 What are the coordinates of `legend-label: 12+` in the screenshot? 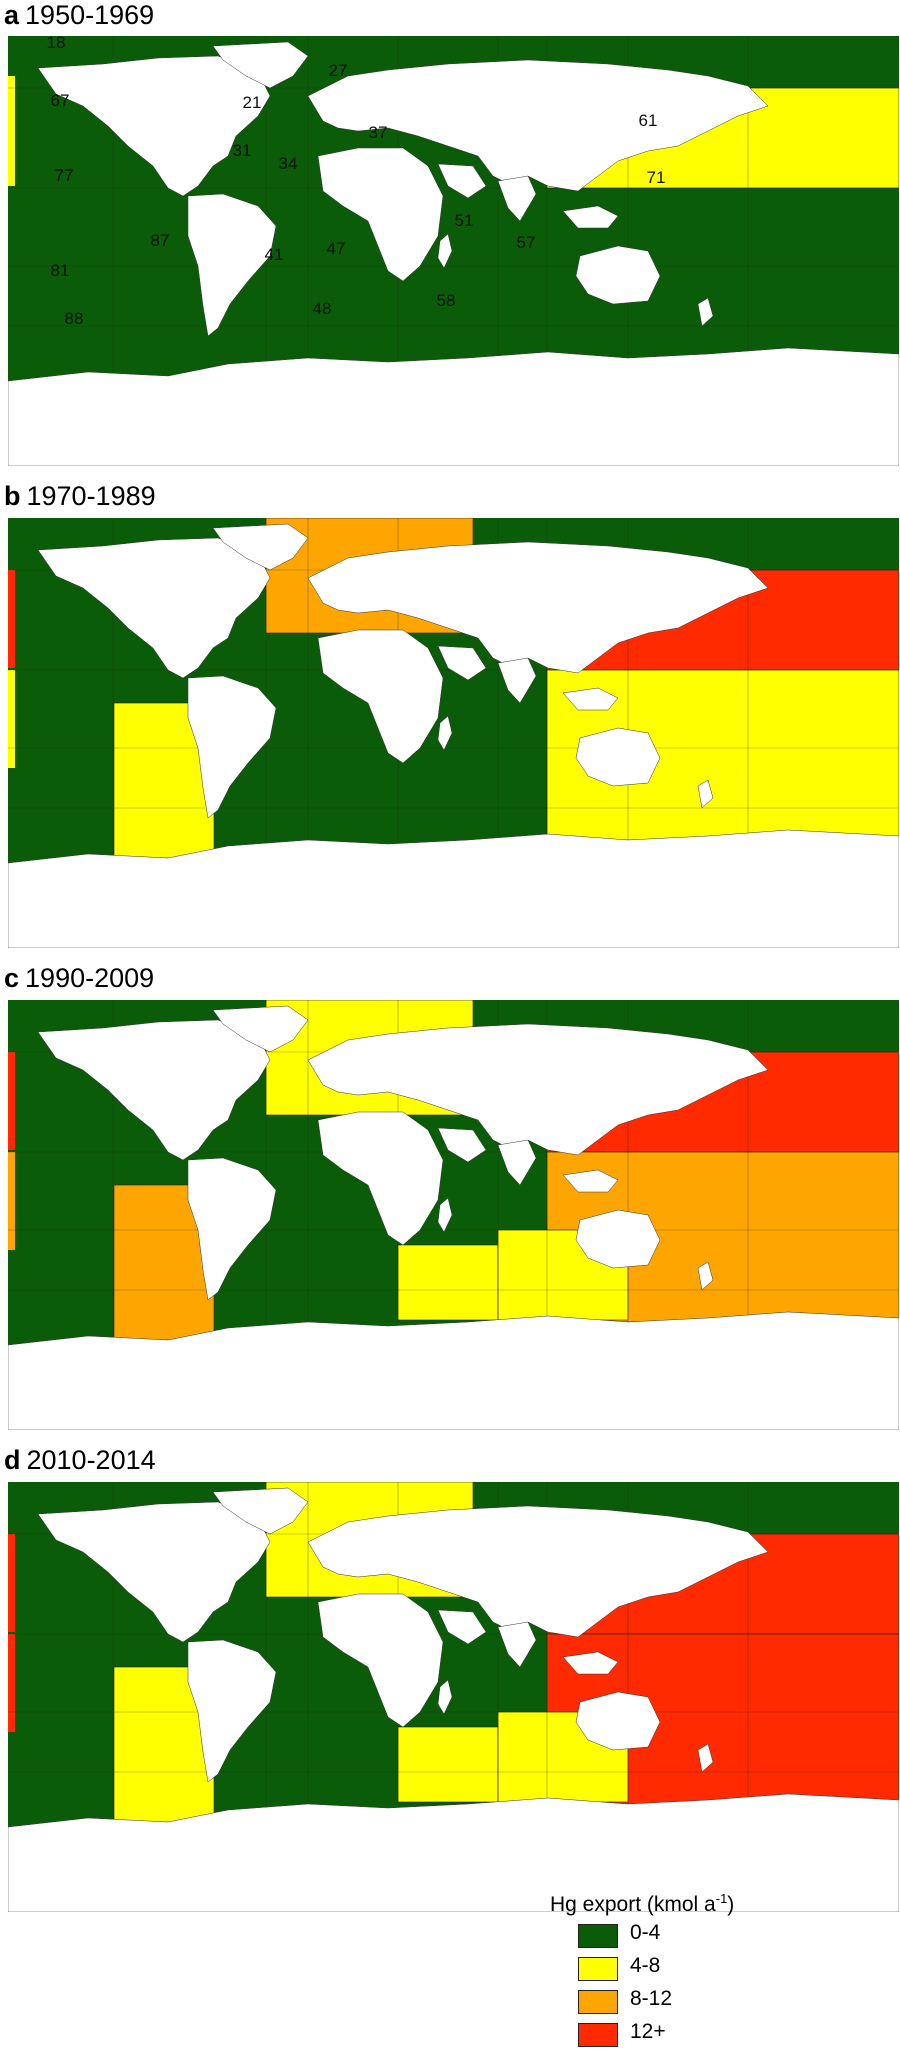 It's located at (648, 2031).